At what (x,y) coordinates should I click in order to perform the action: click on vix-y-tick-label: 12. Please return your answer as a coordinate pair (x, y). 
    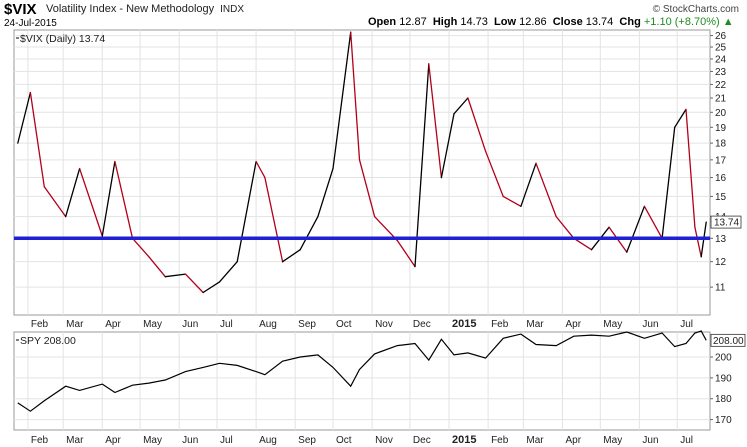
    Looking at the image, I should click on (721, 262).